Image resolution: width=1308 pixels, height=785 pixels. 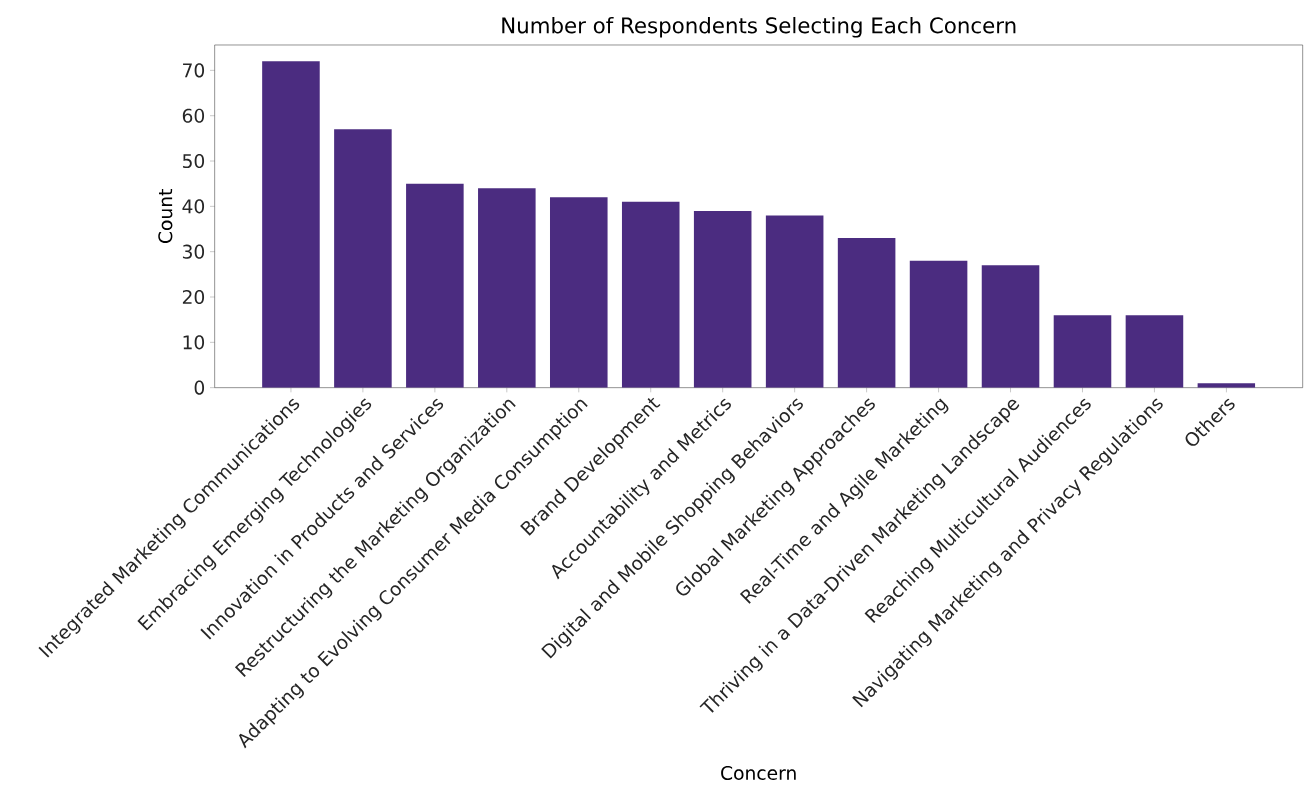 What do you see at coordinates (194, 342) in the screenshot?
I see `y-tick-label: 10` at bounding box center [194, 342].